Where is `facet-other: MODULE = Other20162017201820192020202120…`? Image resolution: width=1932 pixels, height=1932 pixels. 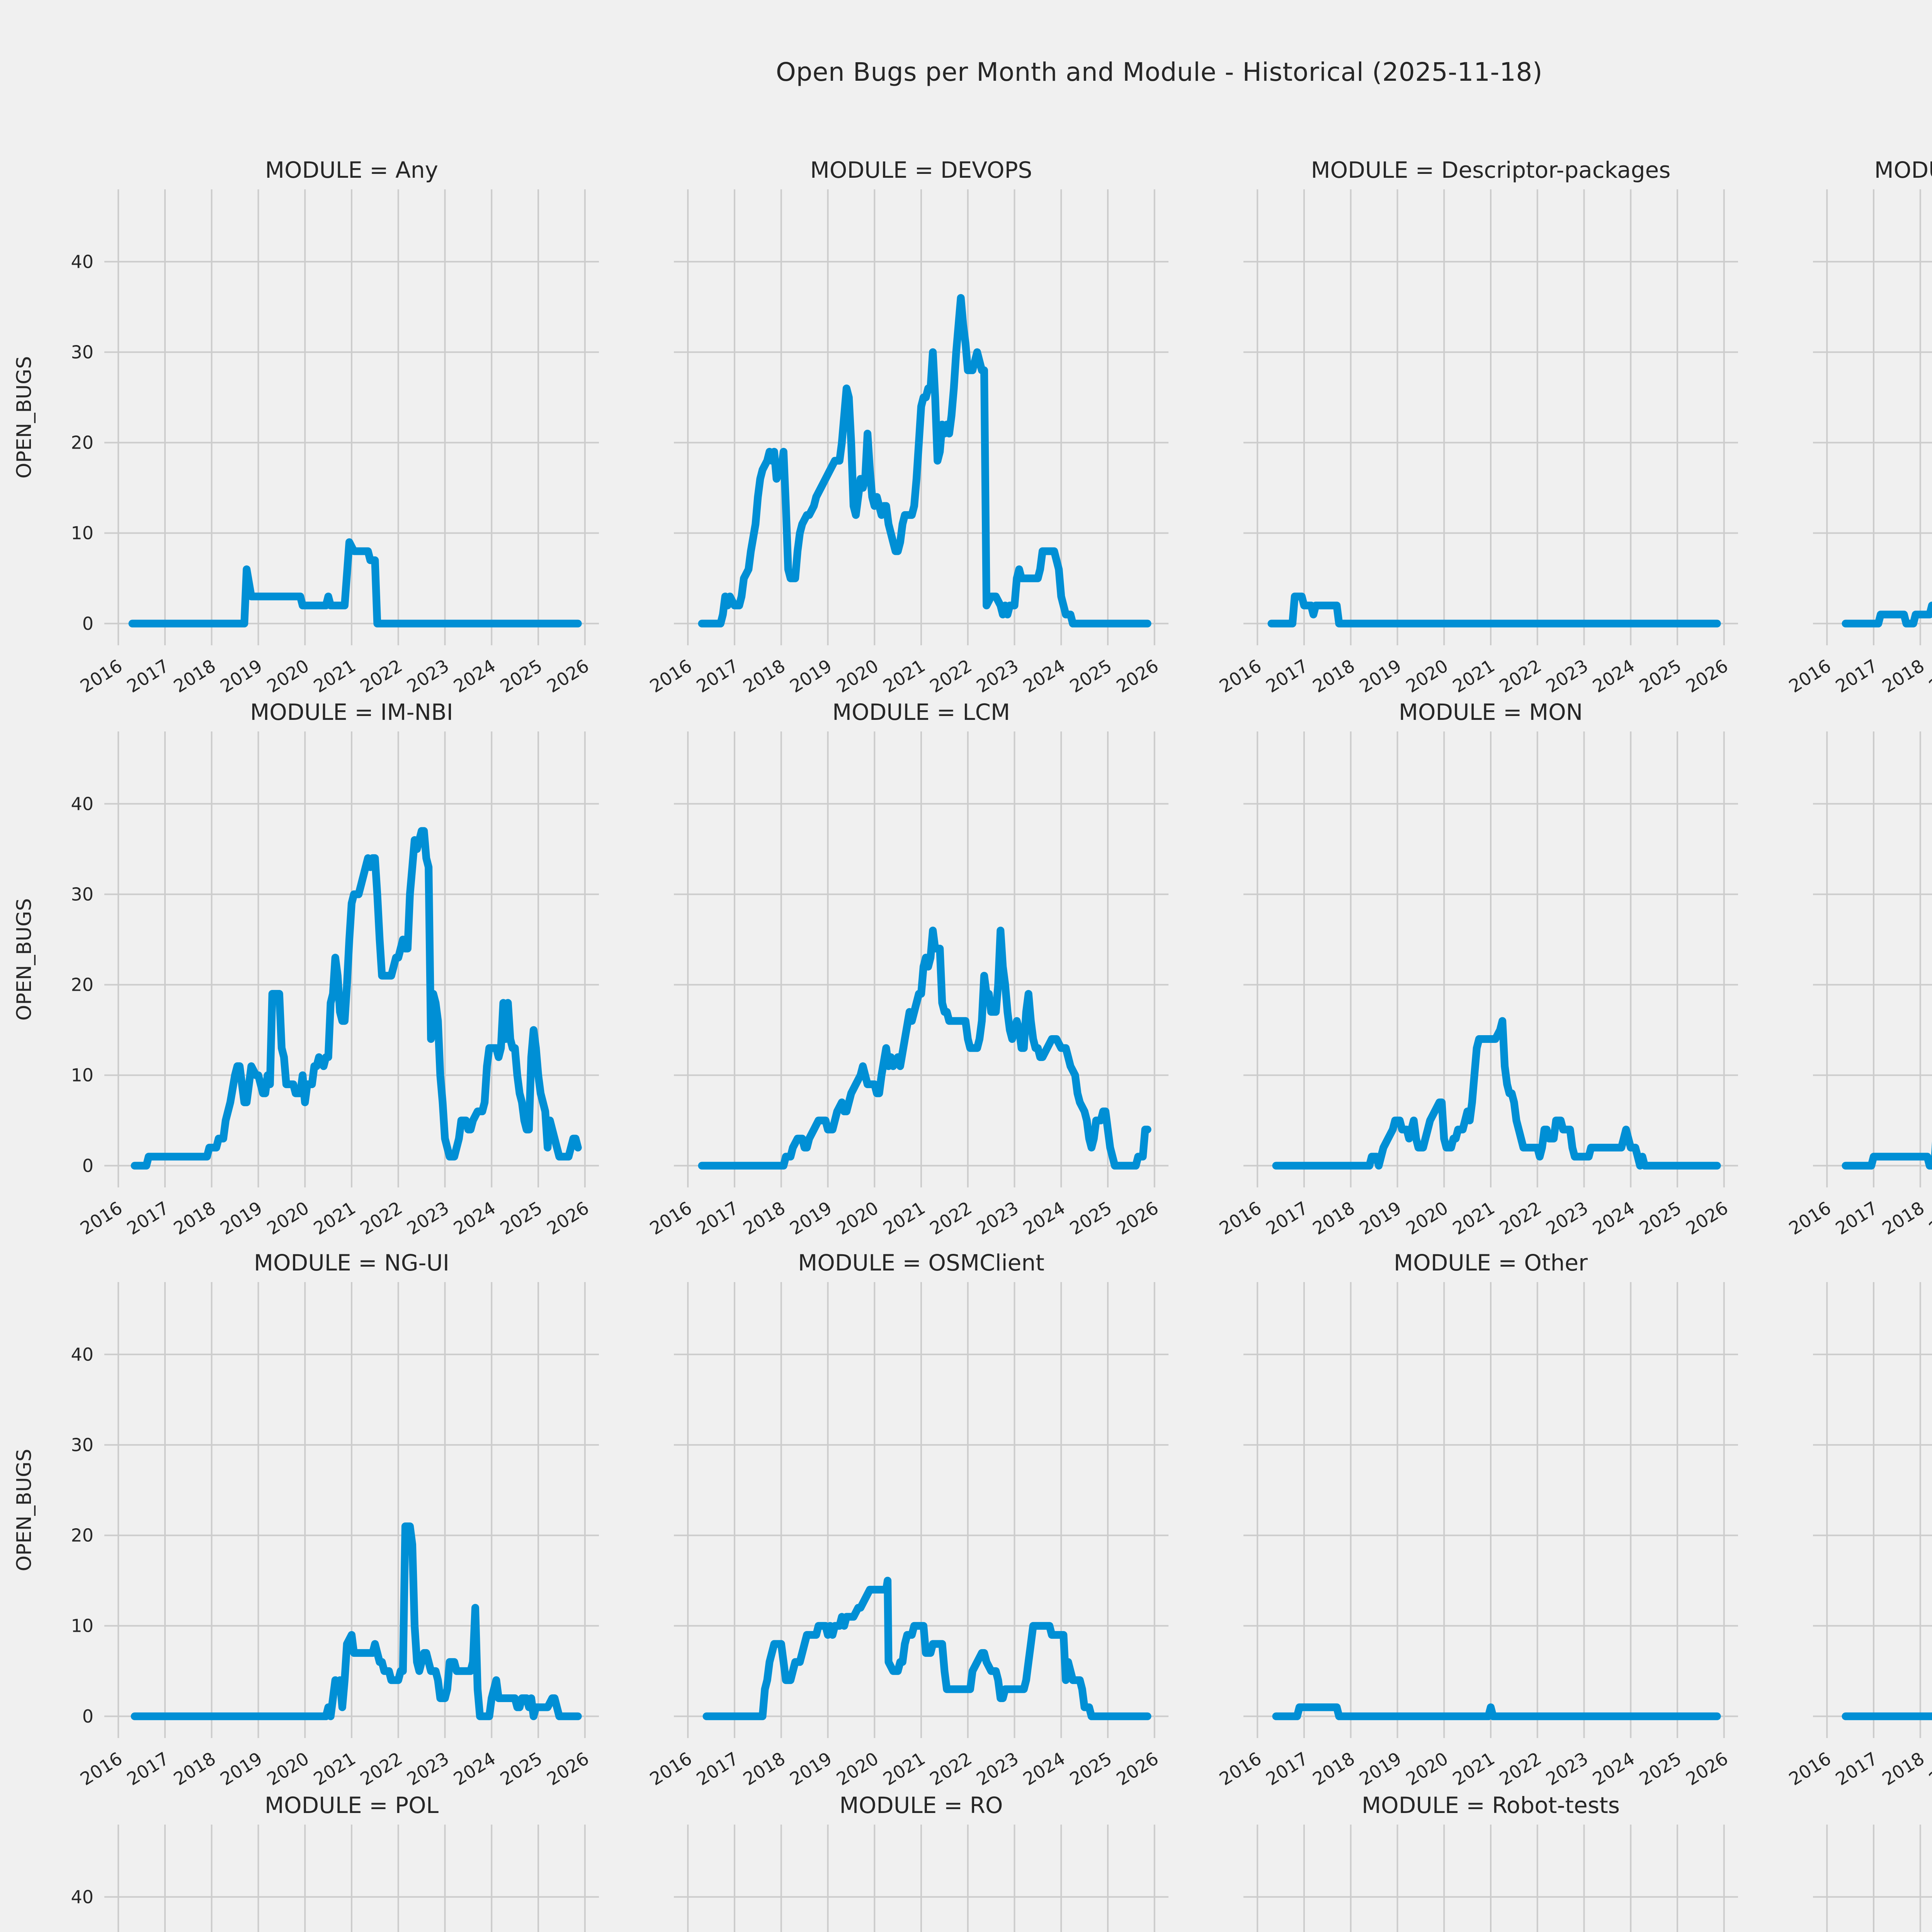
facet-other: MODULE = Other20162017201820192020202120… is located at coordinates (1477, 1519).